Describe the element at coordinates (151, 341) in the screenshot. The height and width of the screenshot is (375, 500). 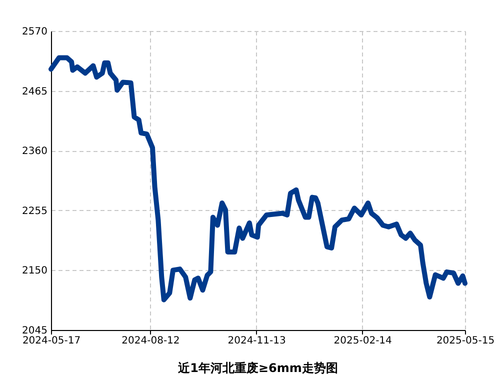
I see `x-tick-label: 2024-08-12` at that location.